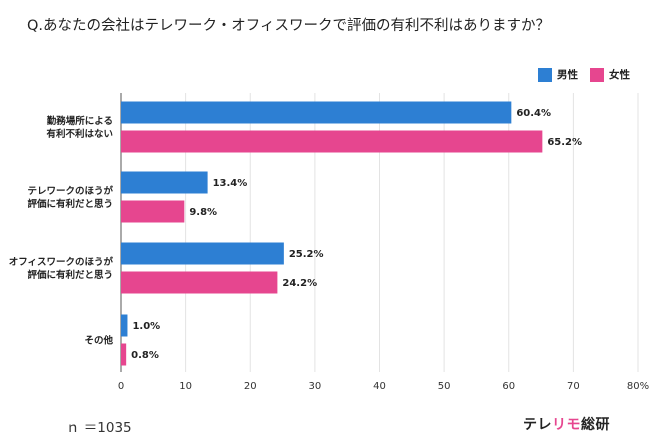 This screenshot has height=444, width=650. Describe the element at coordinates (533, 113) in the screenshot. I see `data-label: 60.4%` at that location.